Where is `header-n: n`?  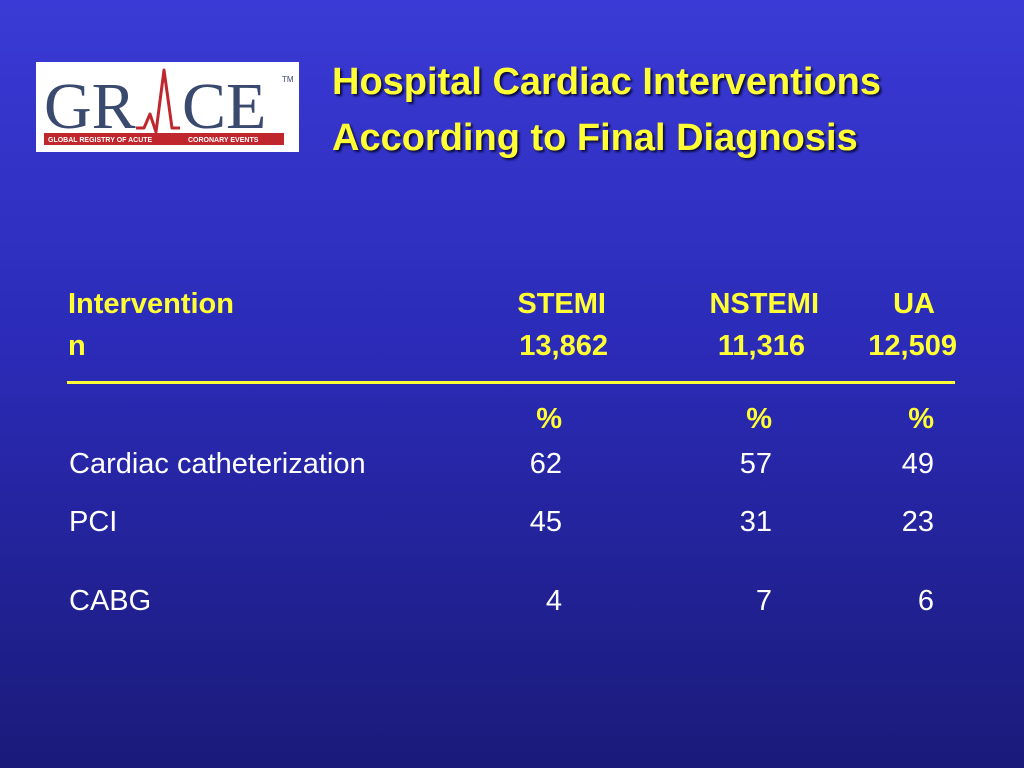
header-n: n is located at coordinates (77, 346).